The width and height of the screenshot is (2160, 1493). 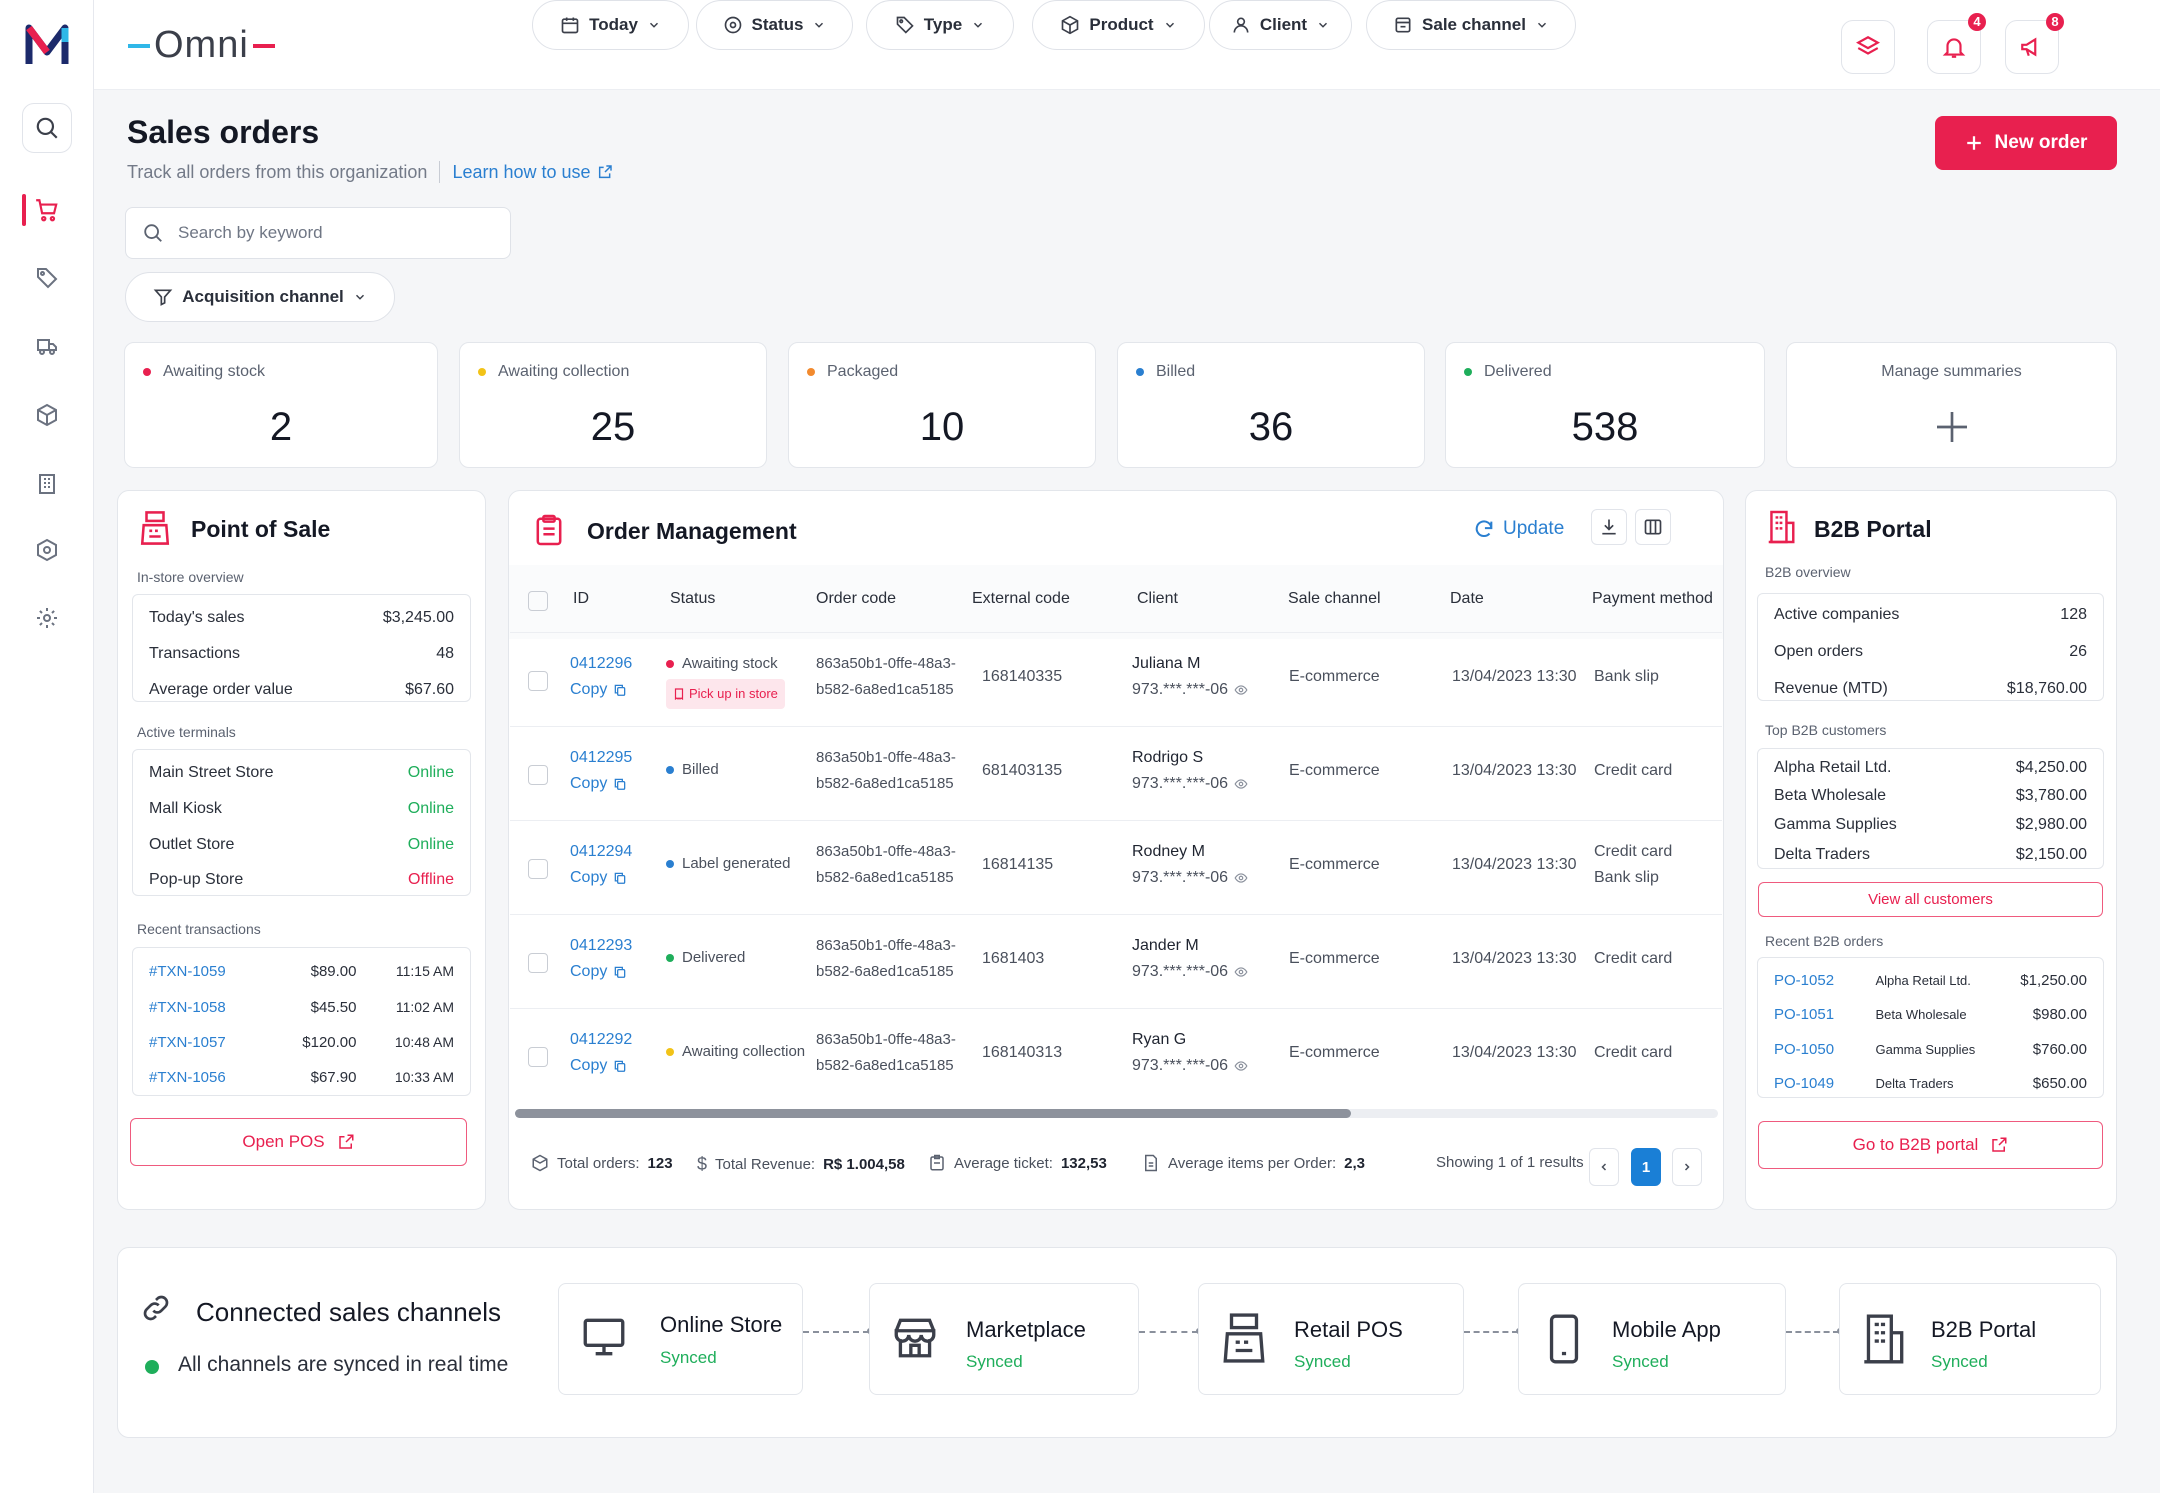 What do you see at coordinates (301, 1077) in the screenshot?
I see `transaction-row: #TXN-1056 $67.90 10:33 AM` at bounding box center [301, 1077].